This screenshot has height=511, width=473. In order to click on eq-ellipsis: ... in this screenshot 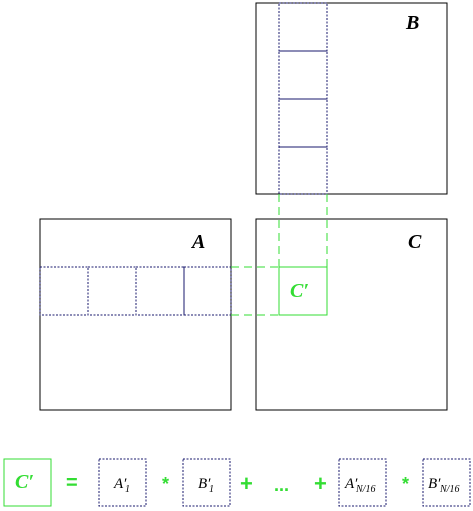, I will do `click(281, 485)`.